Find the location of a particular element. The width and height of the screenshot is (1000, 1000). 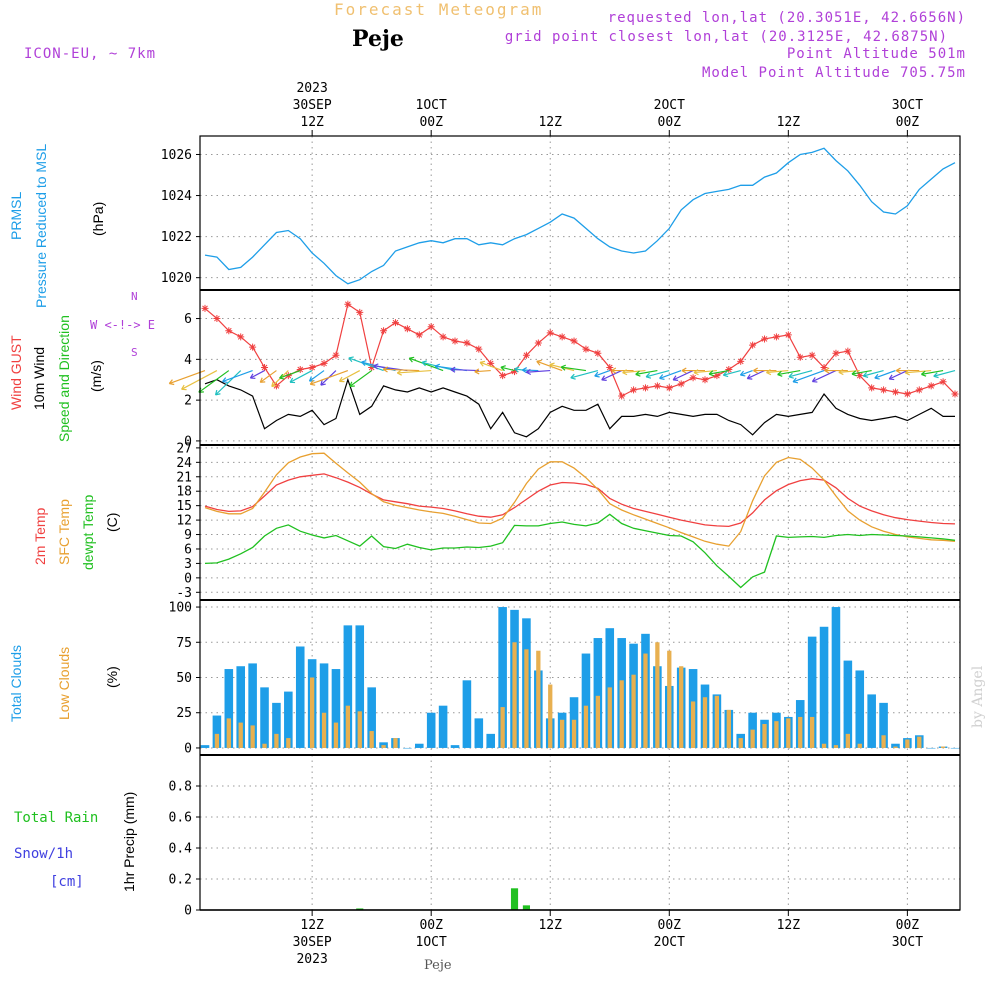

ytick-label-temperature: 6 is located at coordinates (188, 549).